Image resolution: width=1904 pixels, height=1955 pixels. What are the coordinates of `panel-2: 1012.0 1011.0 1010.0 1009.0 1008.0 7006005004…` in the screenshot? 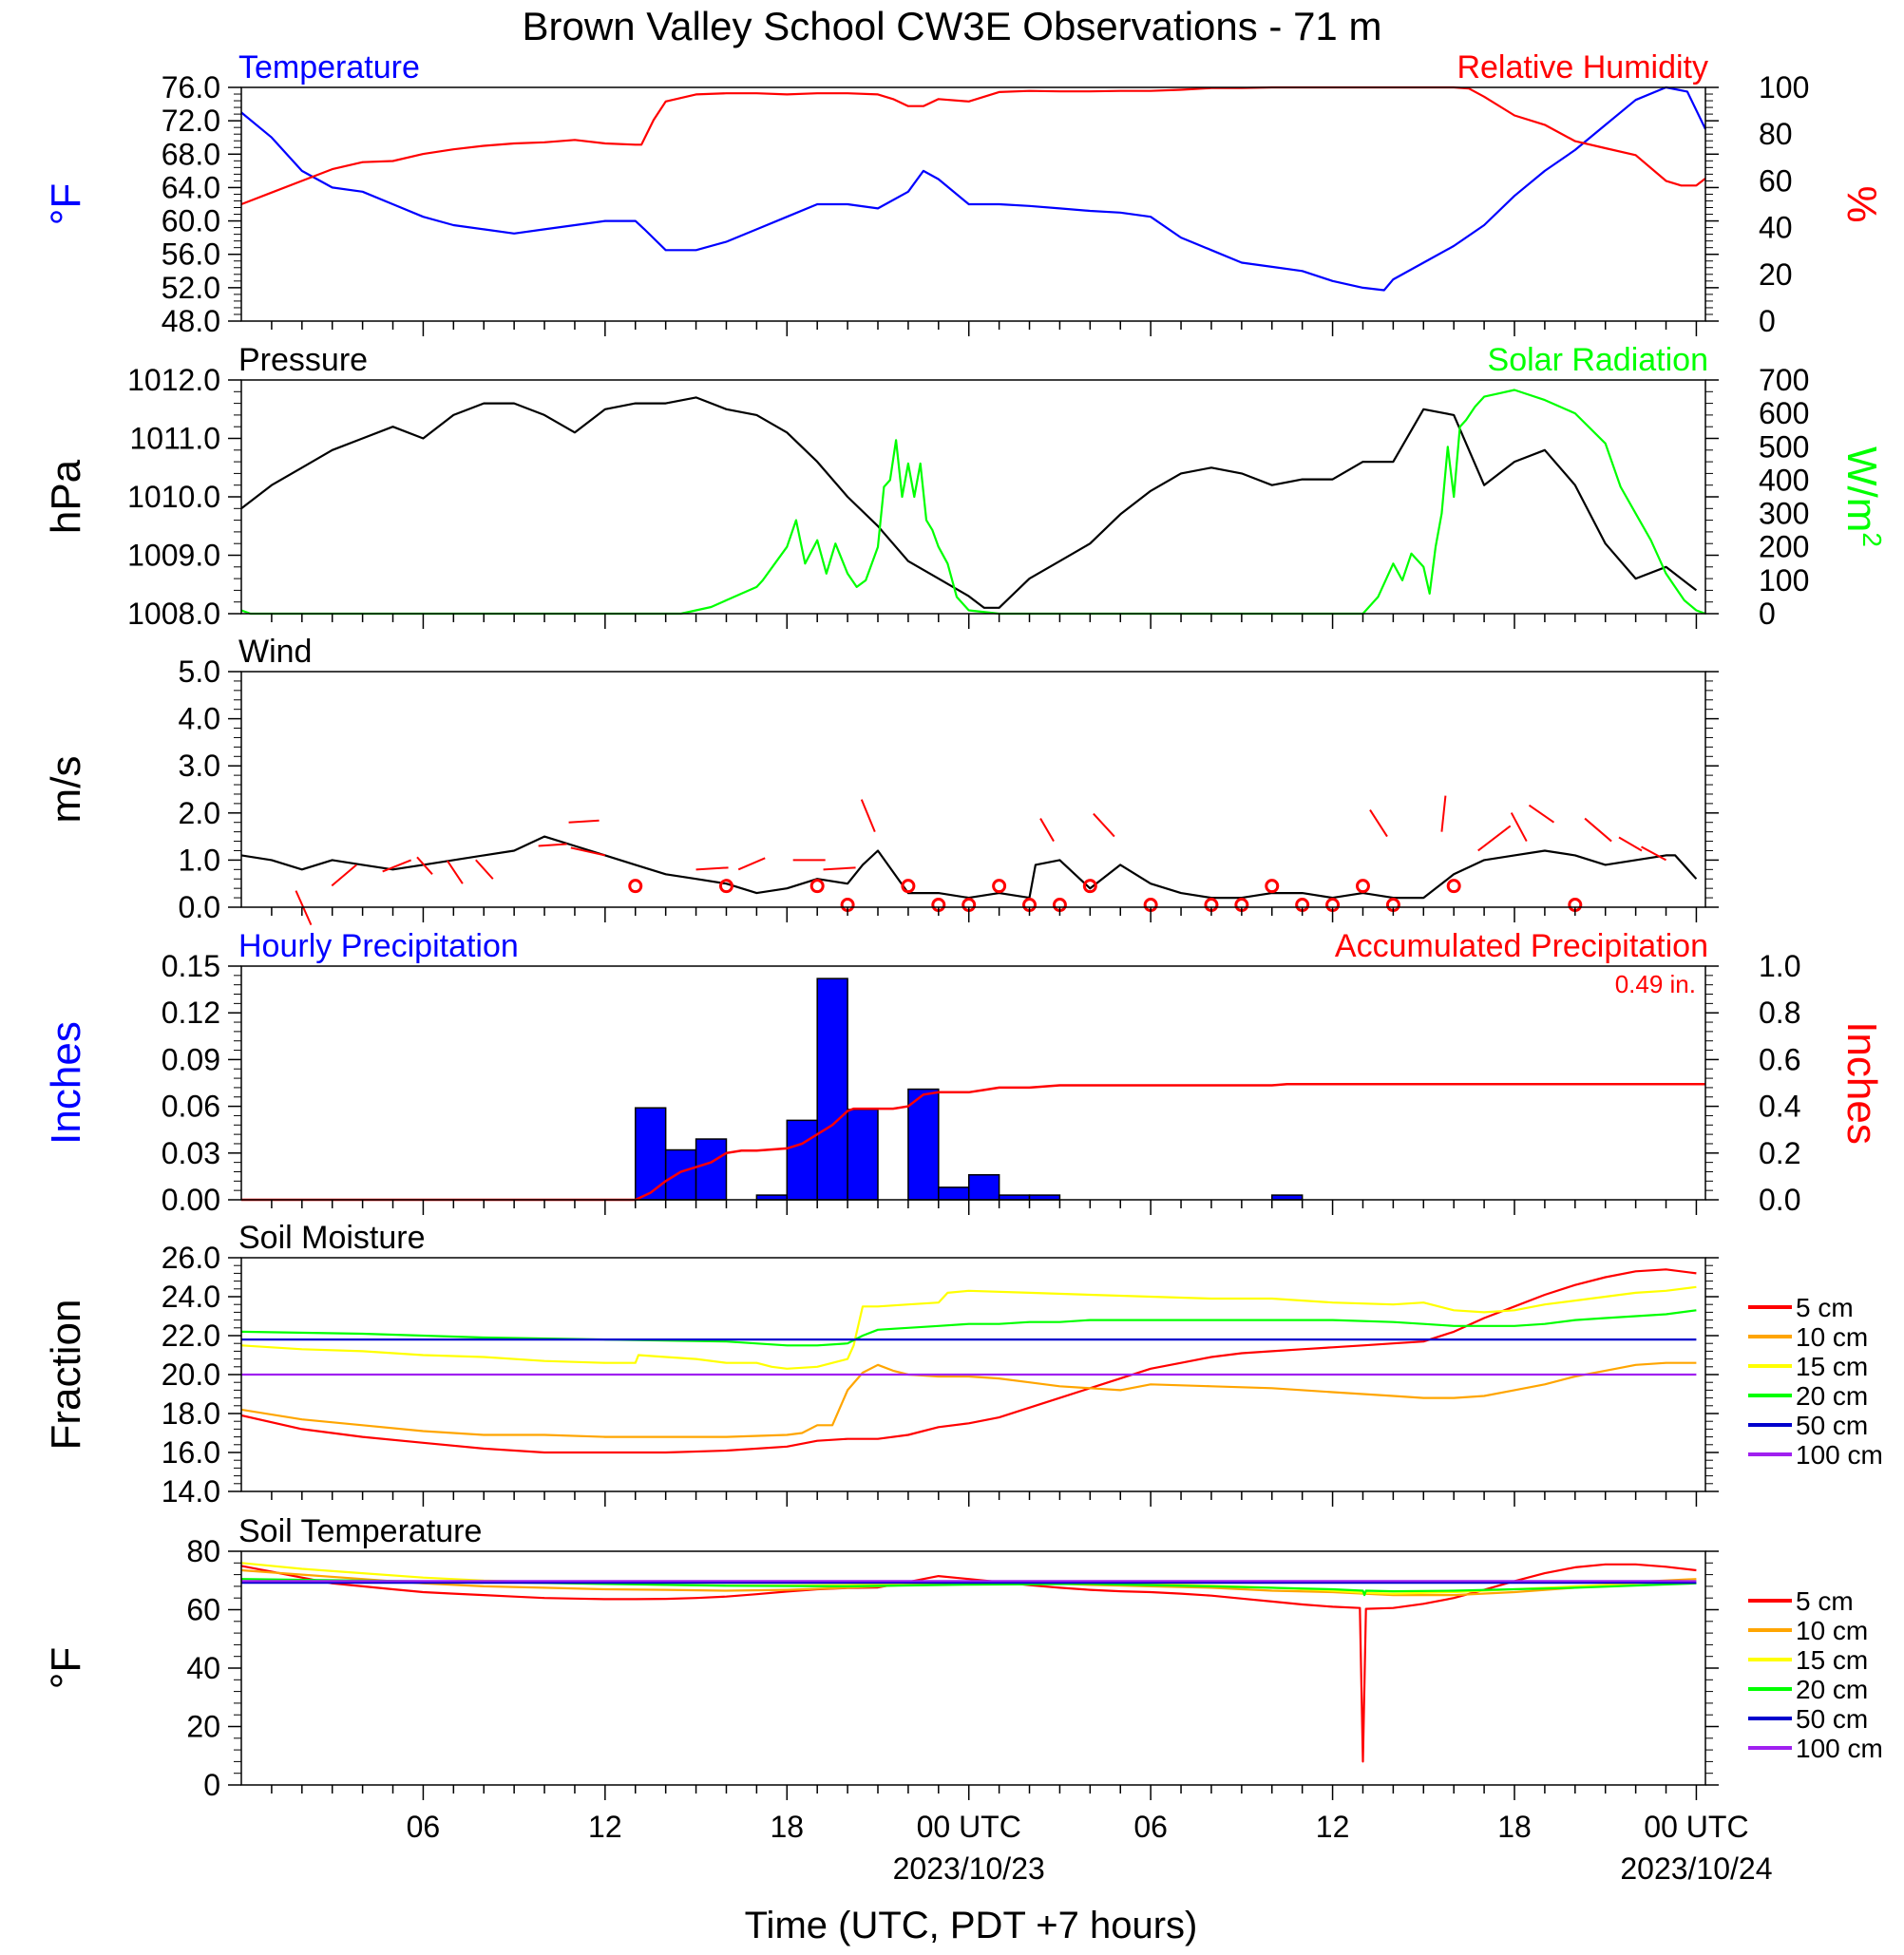 It's located at (965, 486).